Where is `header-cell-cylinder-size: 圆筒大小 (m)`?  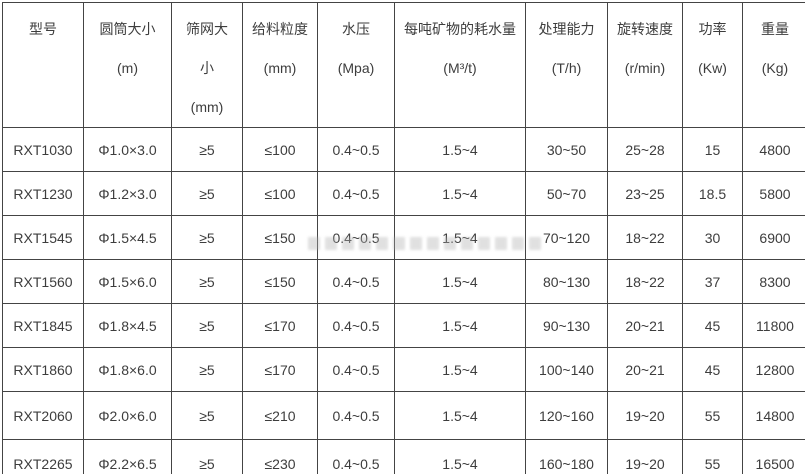 header-cell-cylinder-size: 圆筒大小 (m) is located at coordinates (127, 65).